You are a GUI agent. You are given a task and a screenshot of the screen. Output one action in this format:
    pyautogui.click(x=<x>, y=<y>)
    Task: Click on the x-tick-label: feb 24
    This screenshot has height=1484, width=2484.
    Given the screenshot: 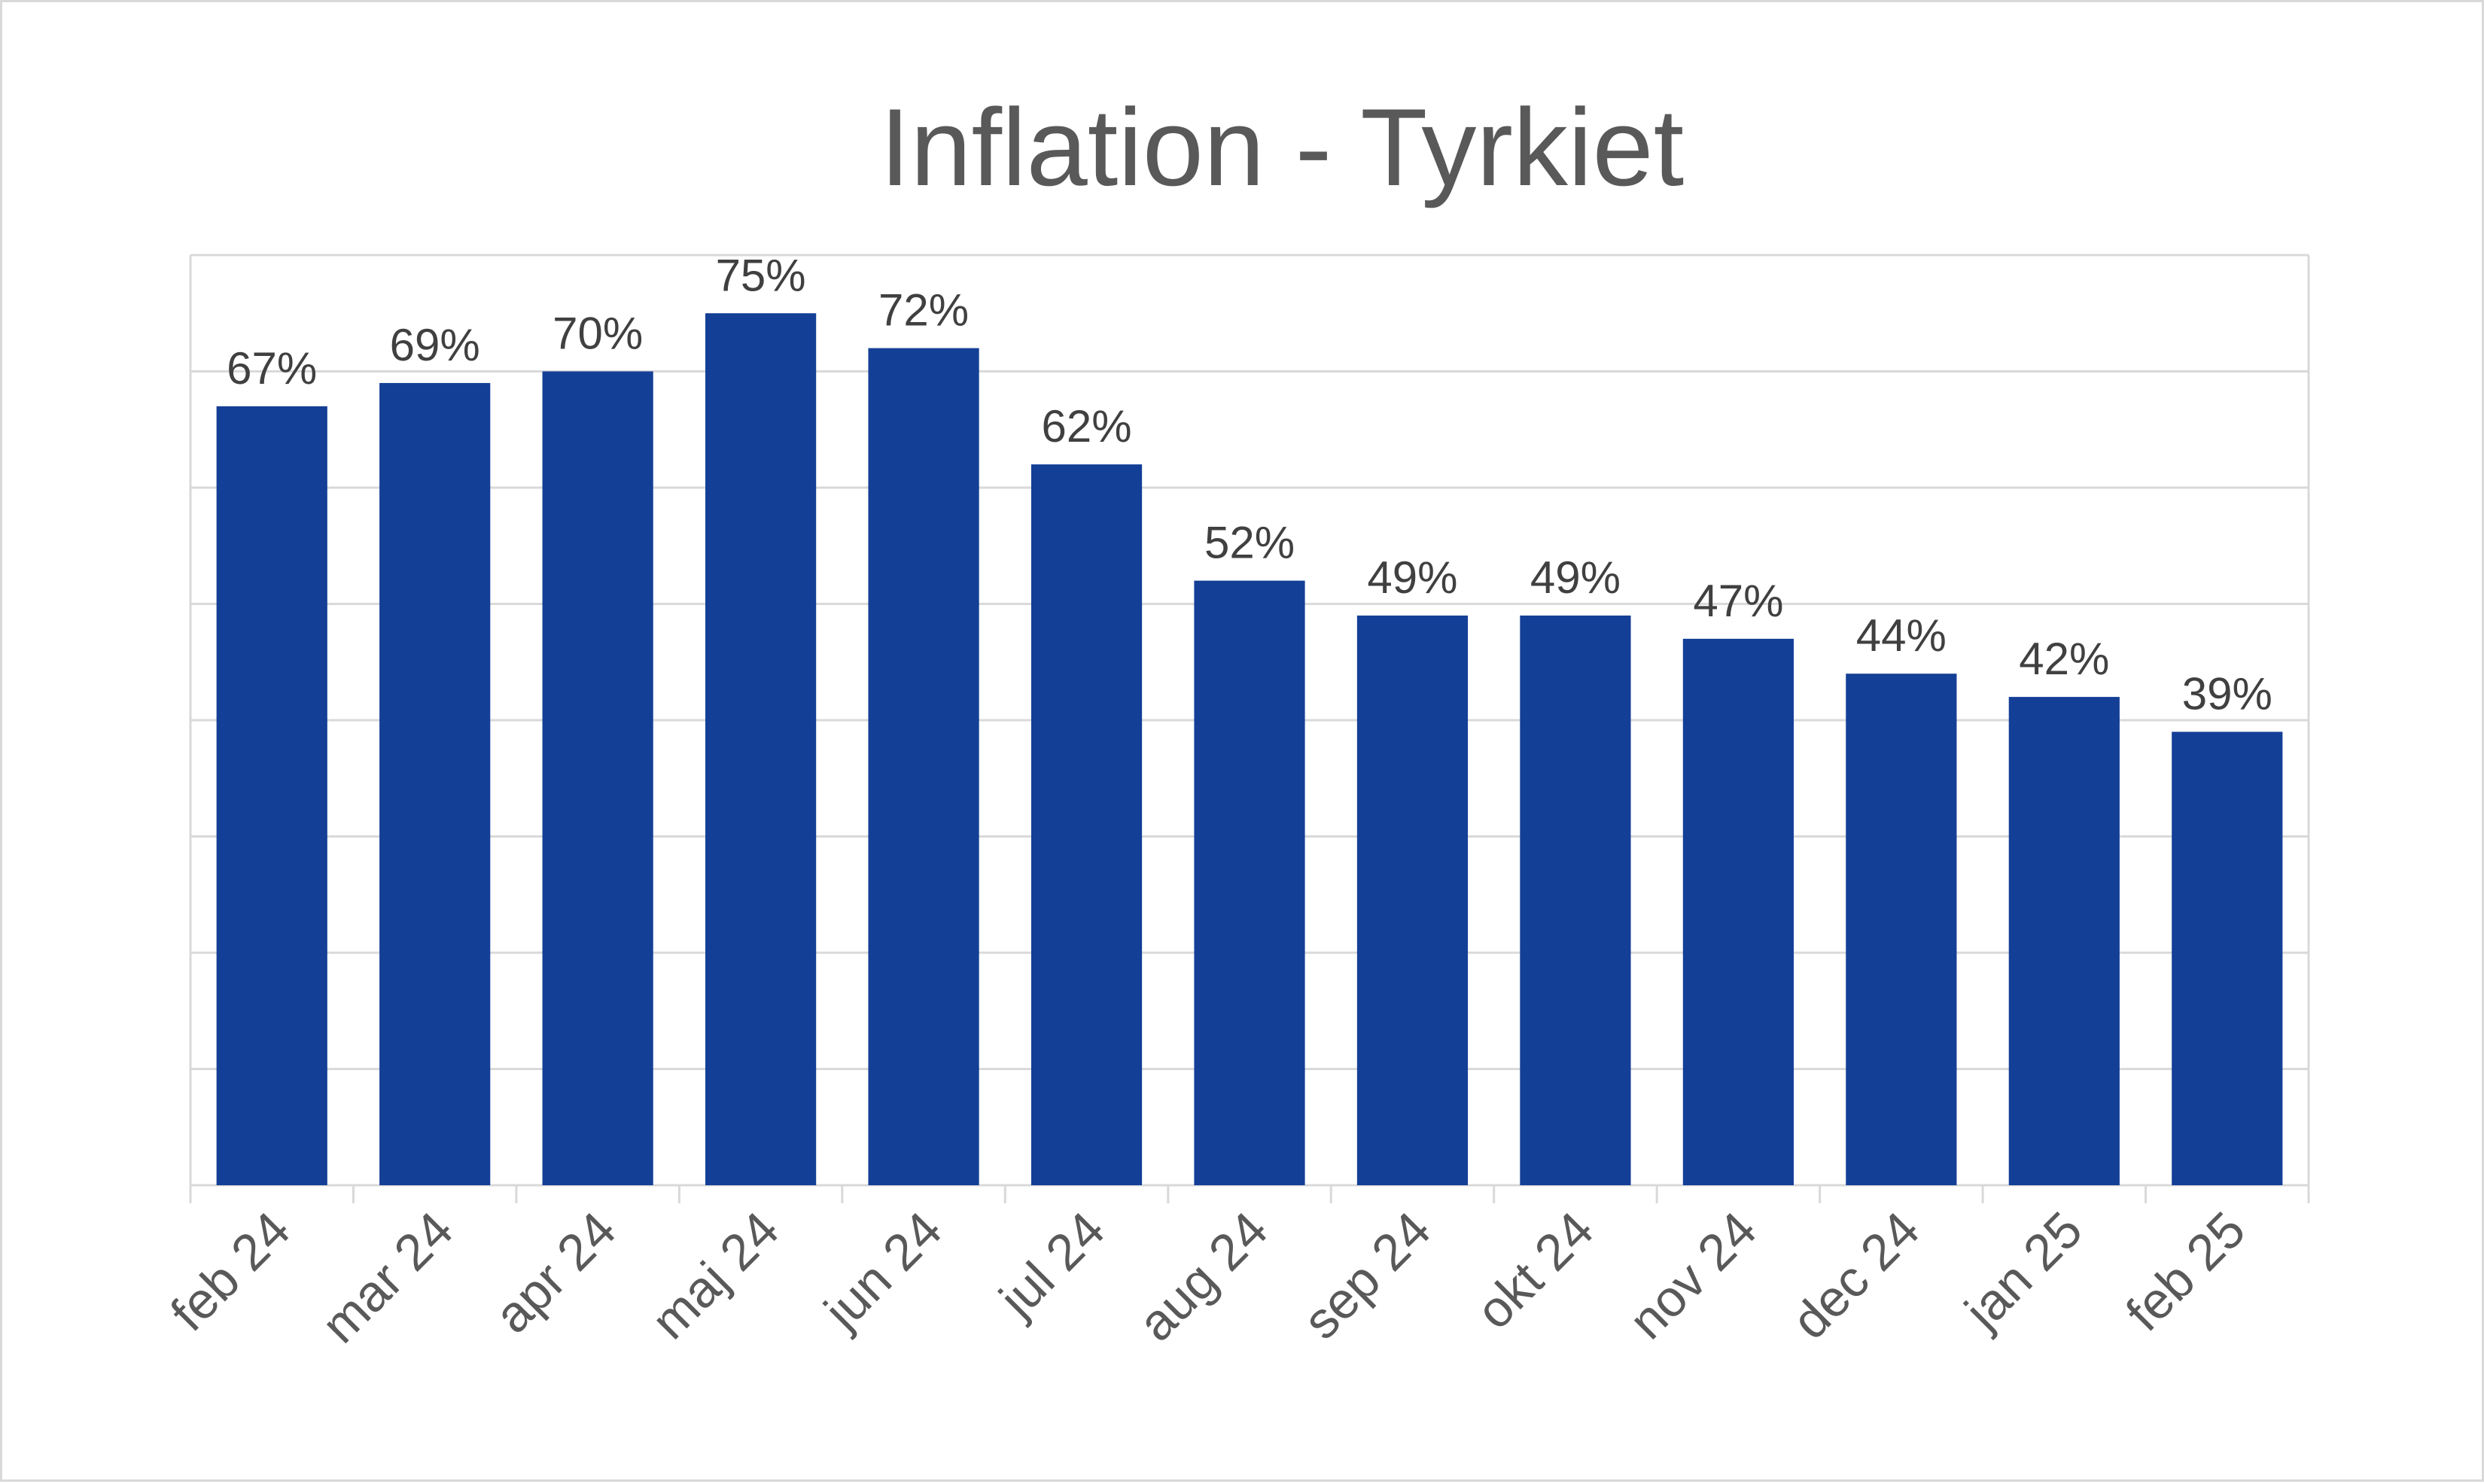 What is the action you would take?
    pyautogui.click(x=230, y=1271)
    